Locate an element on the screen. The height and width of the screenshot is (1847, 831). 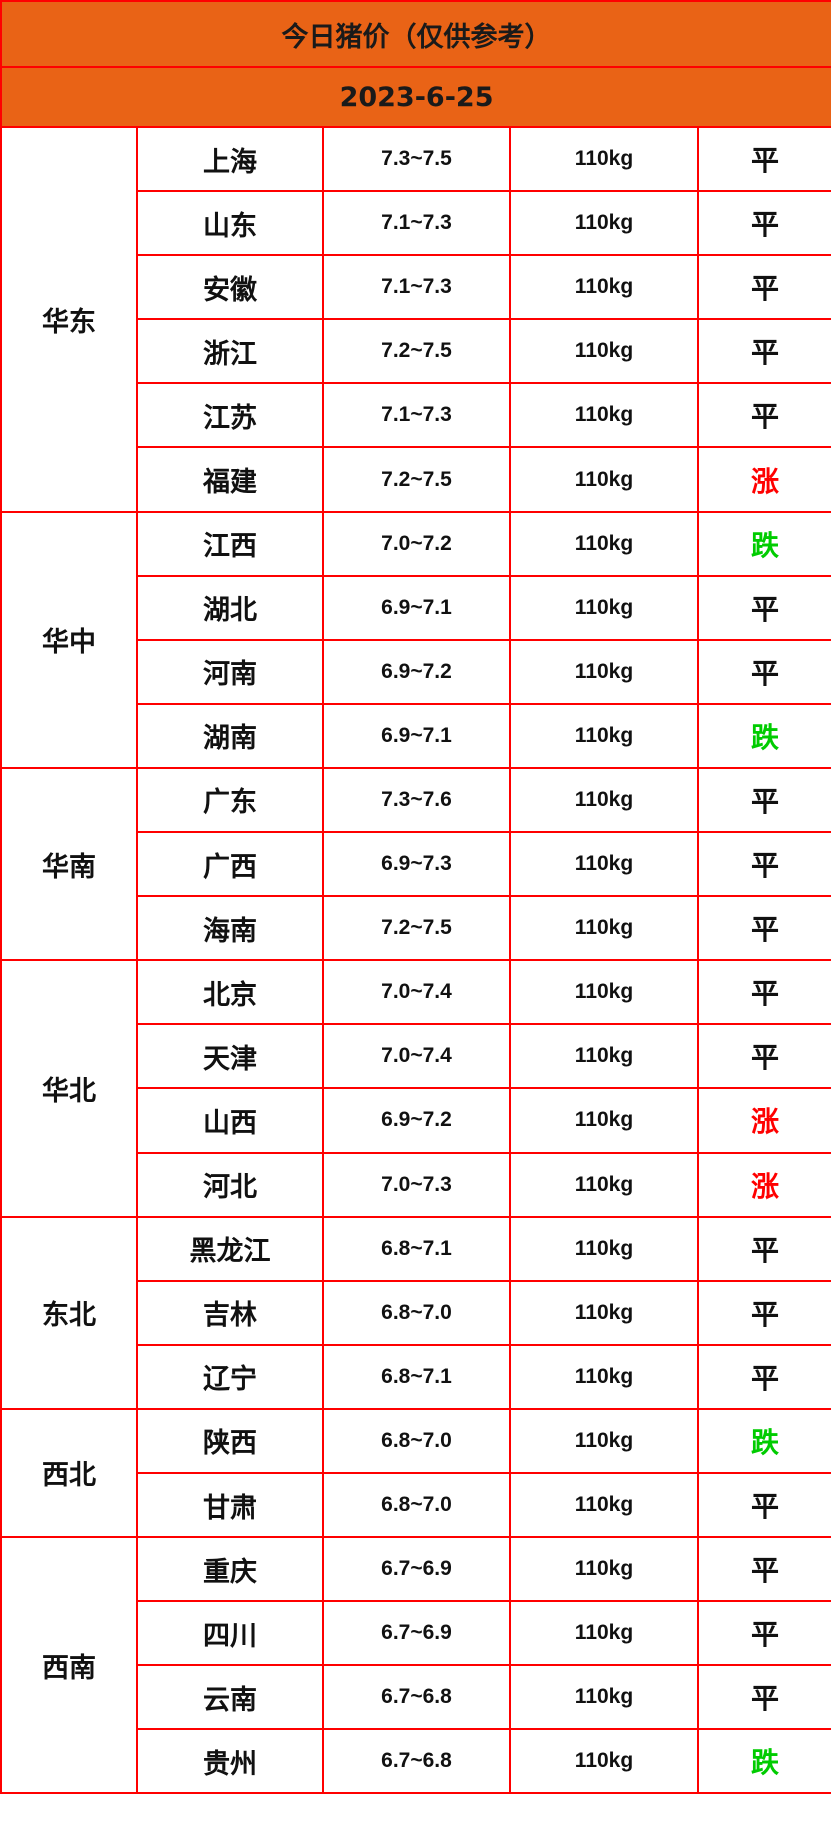
prov-cell: 辽宁 is located at coordinates (230, 1376).